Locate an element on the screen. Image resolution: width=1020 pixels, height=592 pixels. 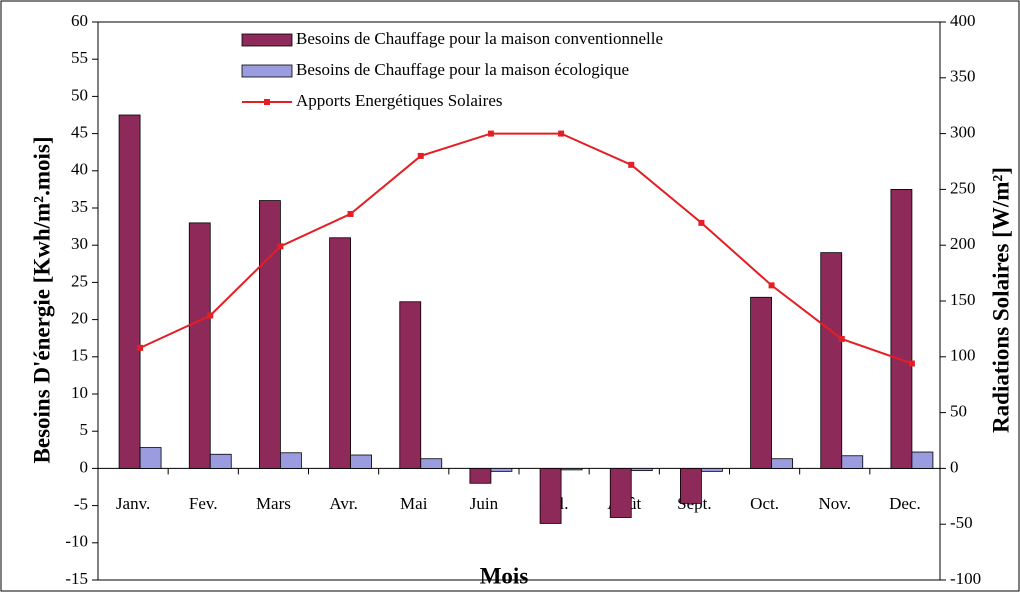
y2-tick-label: 50 is located at coordinates (958, 411).